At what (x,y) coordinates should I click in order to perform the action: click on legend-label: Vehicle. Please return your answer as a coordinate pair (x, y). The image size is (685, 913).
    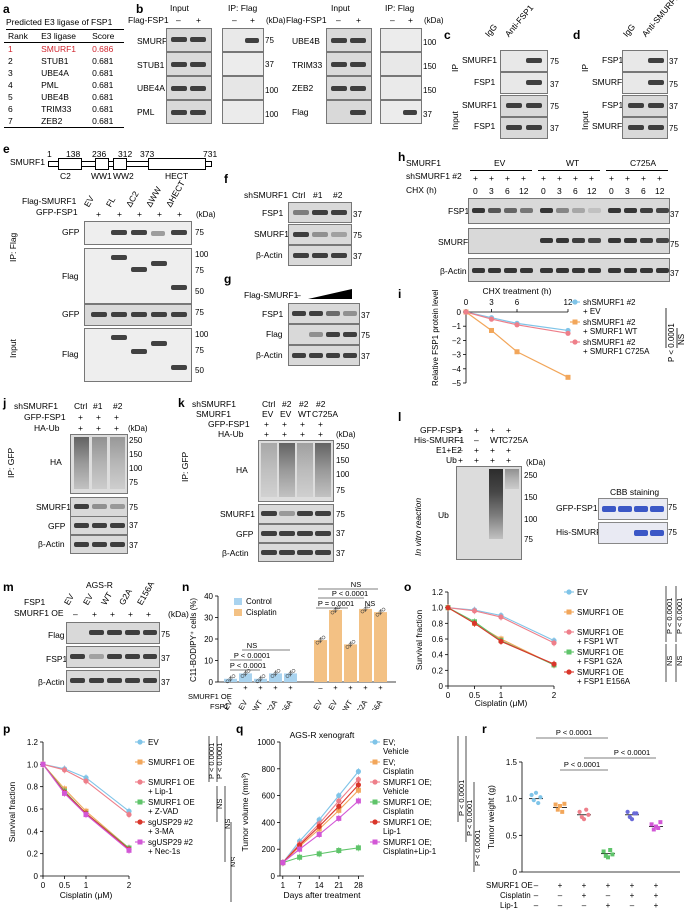
    Looking at the image, I should click on (396, 791).